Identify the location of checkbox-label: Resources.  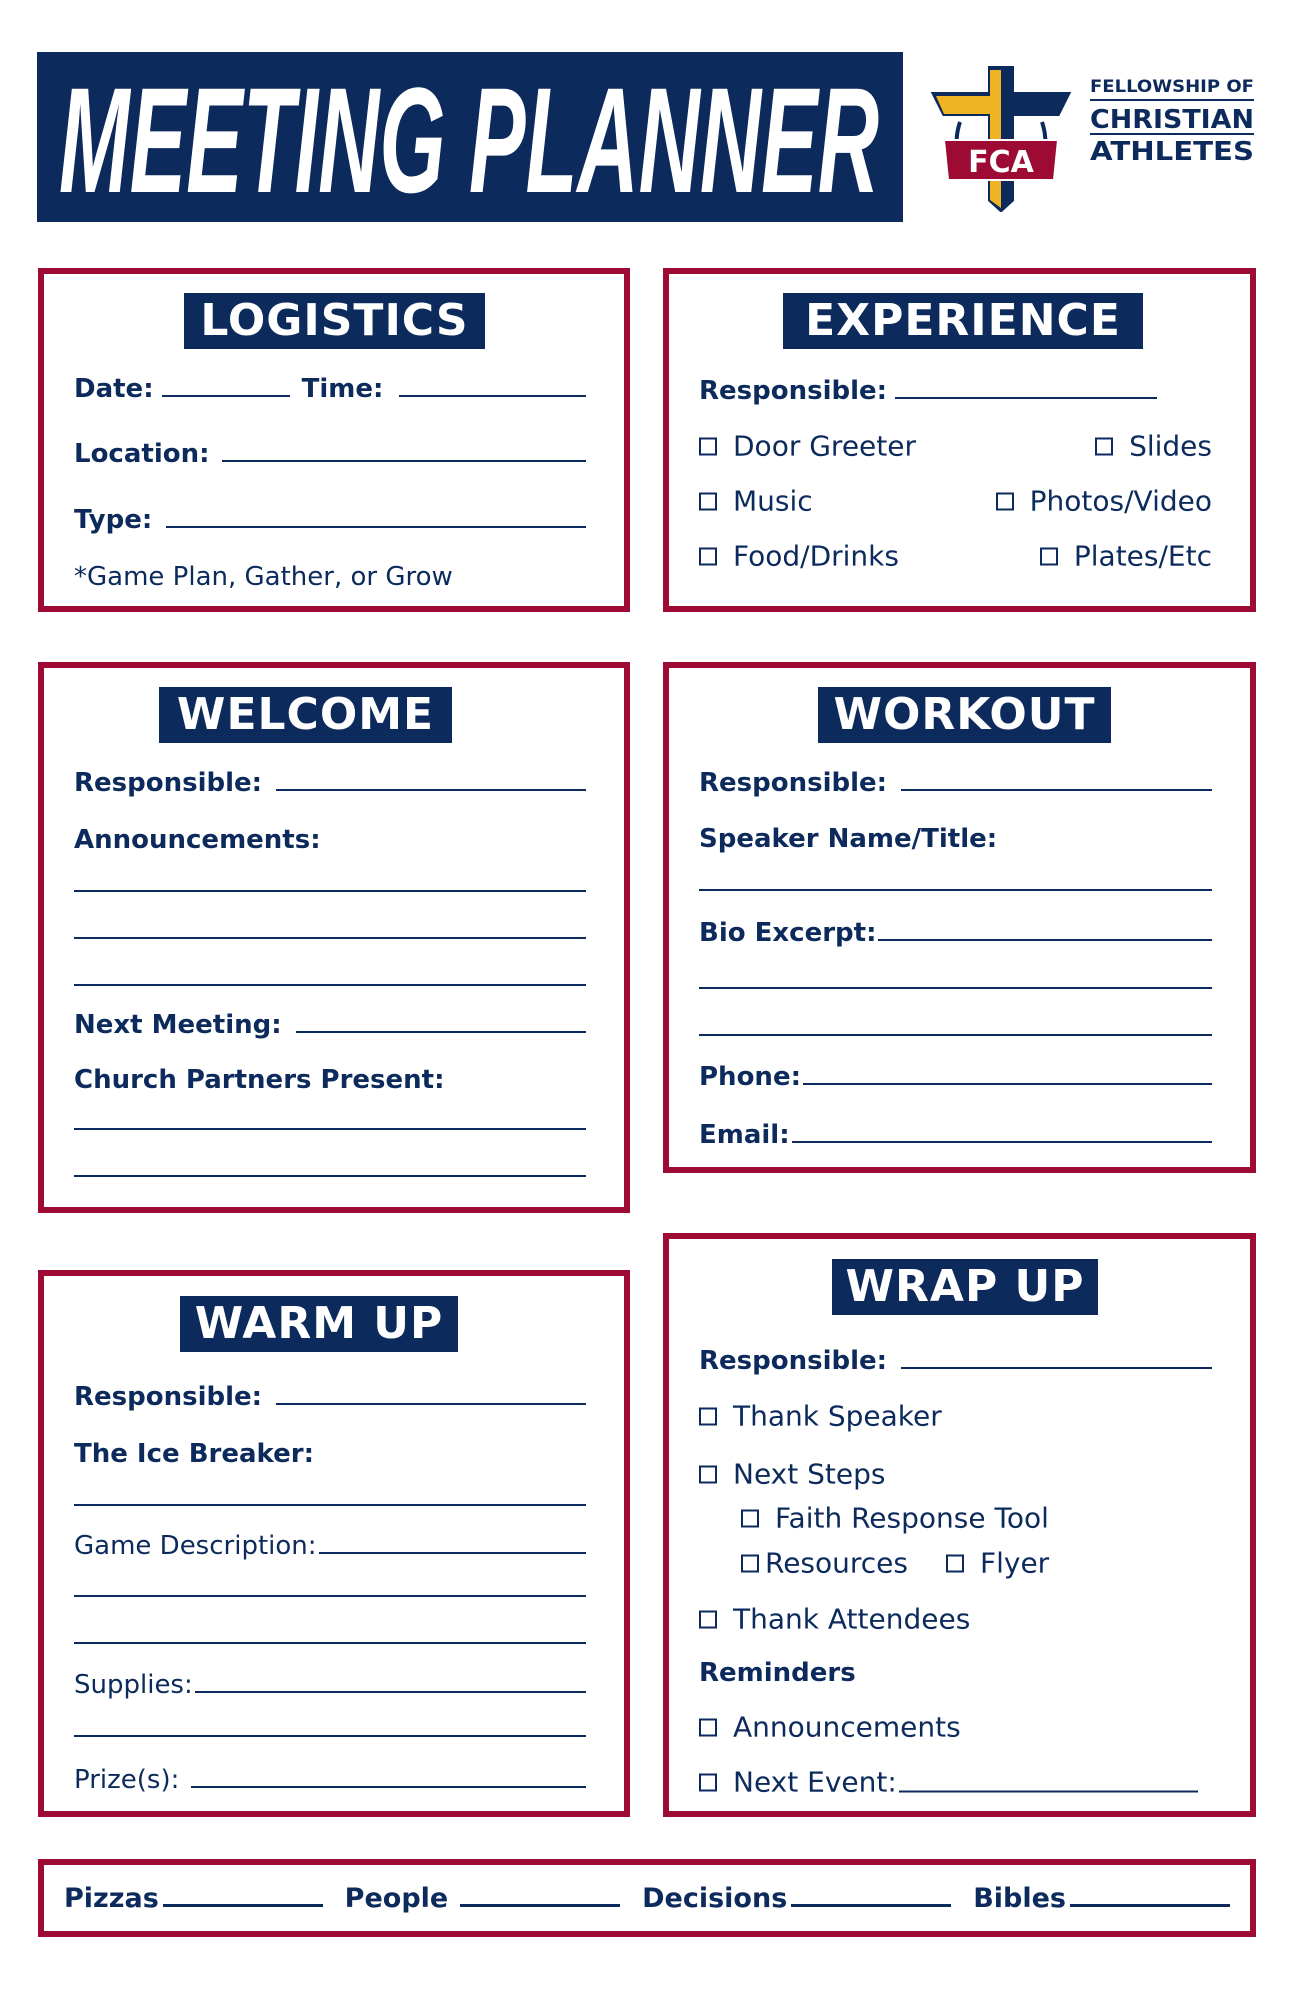
(836, 1563).